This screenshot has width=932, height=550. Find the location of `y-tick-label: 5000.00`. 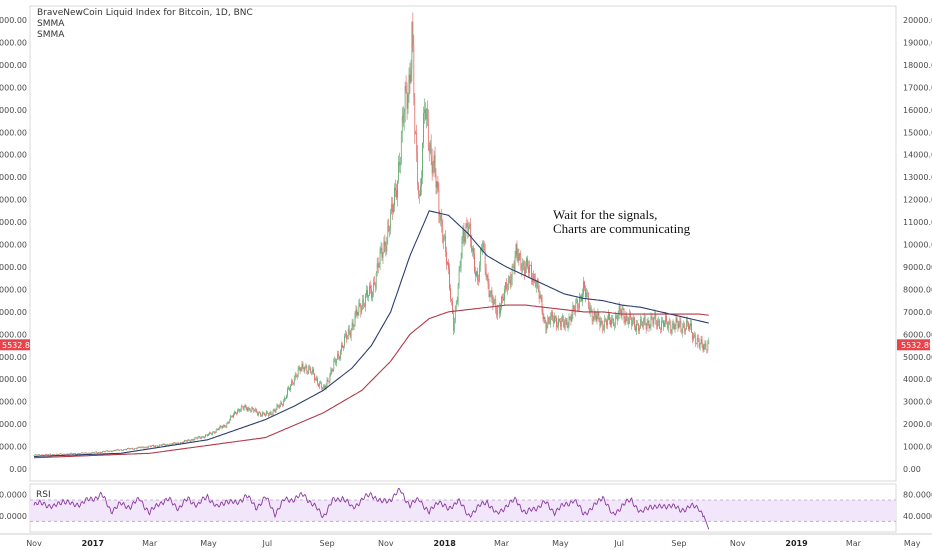

y-tick-label: 5000.00 is located at coordinates (13, 357).